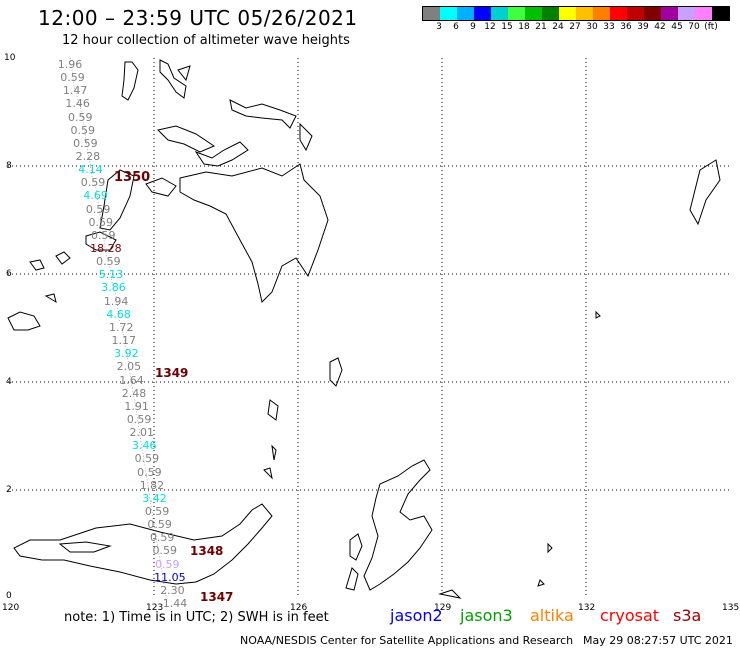  Describe the element at coordinates (9, 382) in the screenshot. I see `lat-label-4: 4` at that location.